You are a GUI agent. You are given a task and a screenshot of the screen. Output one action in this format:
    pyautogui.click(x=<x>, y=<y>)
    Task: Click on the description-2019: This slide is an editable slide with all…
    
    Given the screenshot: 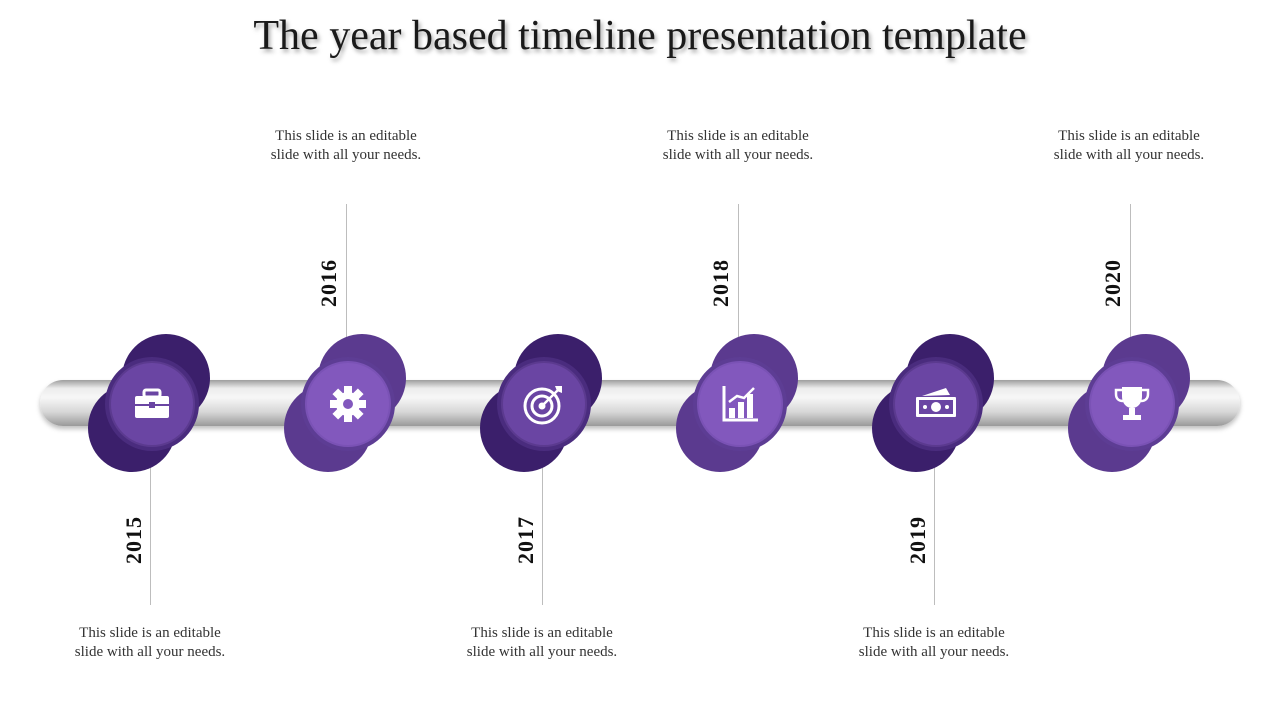 What is the action you would take?
    pyautogui.click(x=934, y=642)
    